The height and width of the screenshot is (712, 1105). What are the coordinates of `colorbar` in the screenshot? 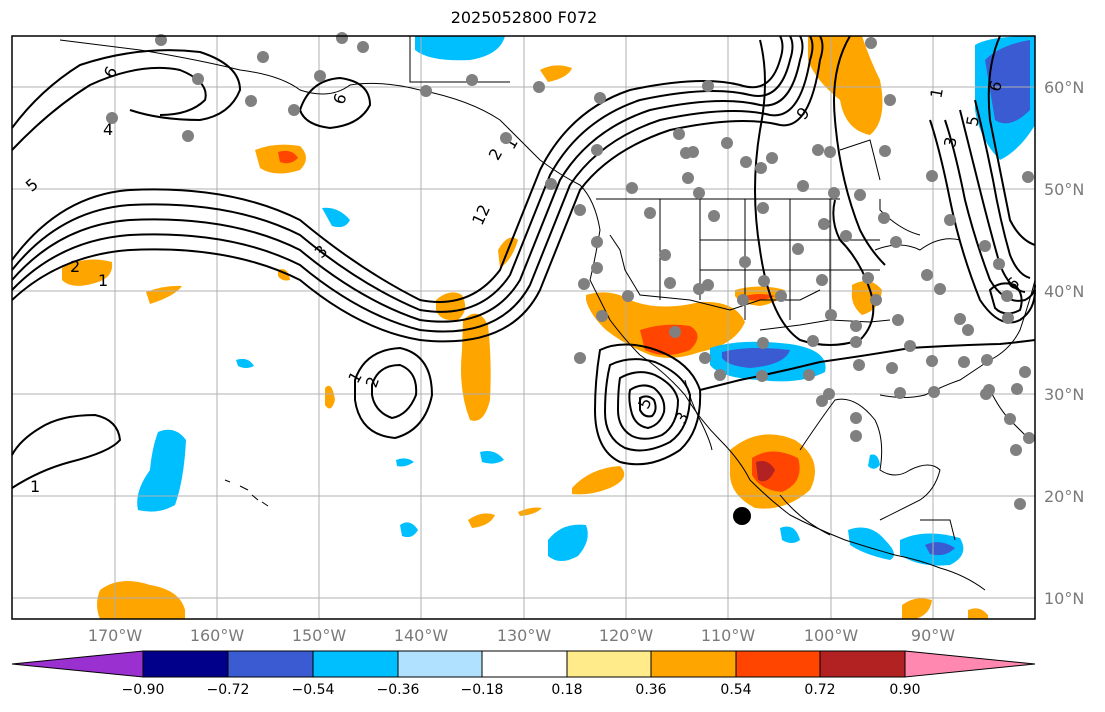 It's located at (523, 664).